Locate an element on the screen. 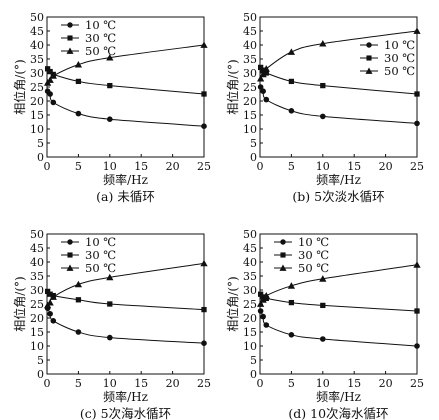 Image resolution: width=439 pixels, height=420 pixels. panel-caption: (c) 5次海水循环 is located at coordinates (125, 413).